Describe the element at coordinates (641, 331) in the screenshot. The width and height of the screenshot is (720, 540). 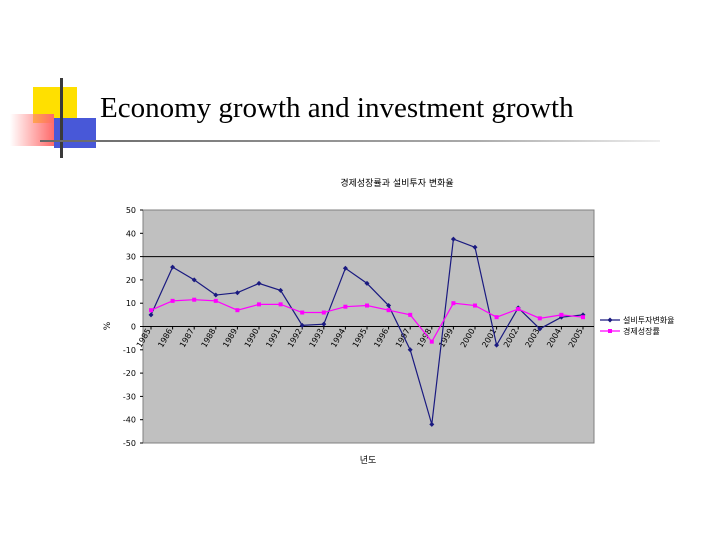
I see `legend-label: 경제성장률` at that location.